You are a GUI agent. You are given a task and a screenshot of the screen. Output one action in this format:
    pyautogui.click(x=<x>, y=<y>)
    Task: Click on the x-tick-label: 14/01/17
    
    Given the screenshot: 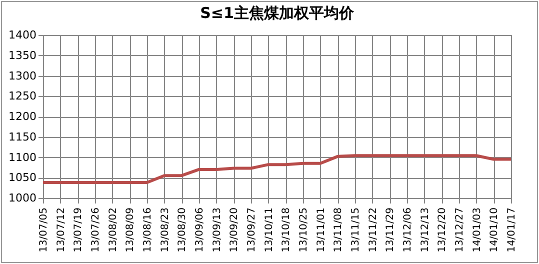 What is the action you would take?
    pyautogui.click(x=512, y=230)
    